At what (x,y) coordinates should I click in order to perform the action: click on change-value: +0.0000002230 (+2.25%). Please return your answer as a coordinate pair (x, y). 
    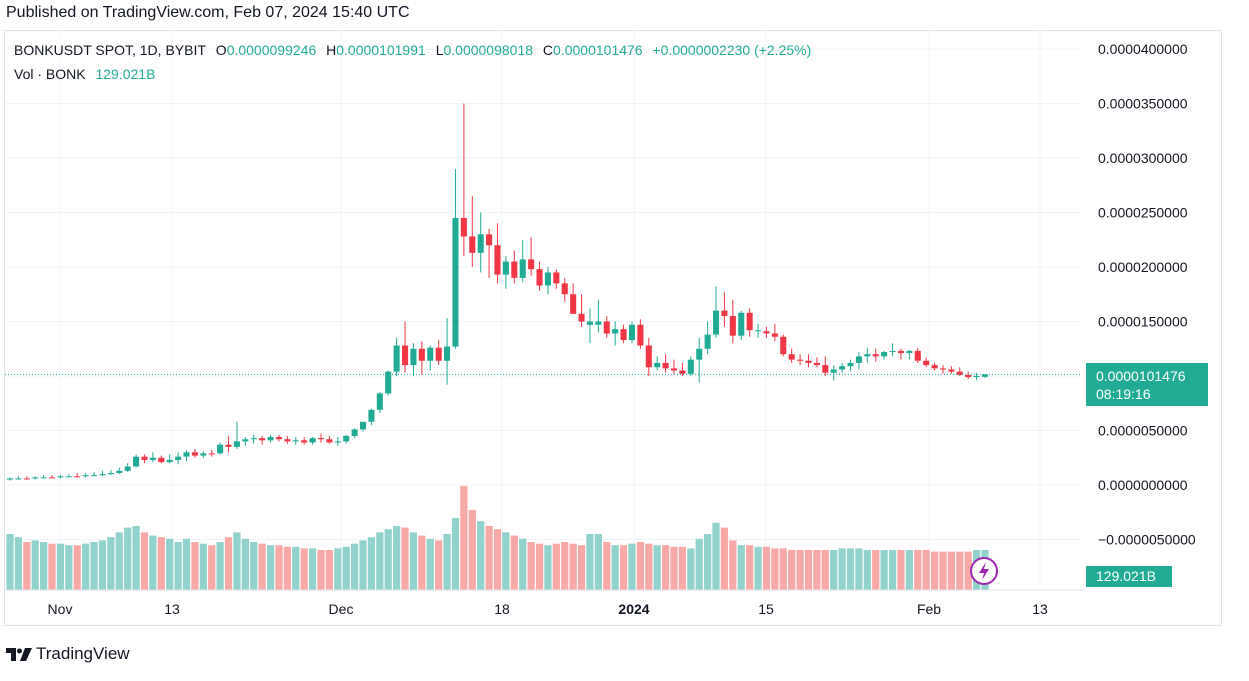
    Looking at the image, I should click on (732, 50).